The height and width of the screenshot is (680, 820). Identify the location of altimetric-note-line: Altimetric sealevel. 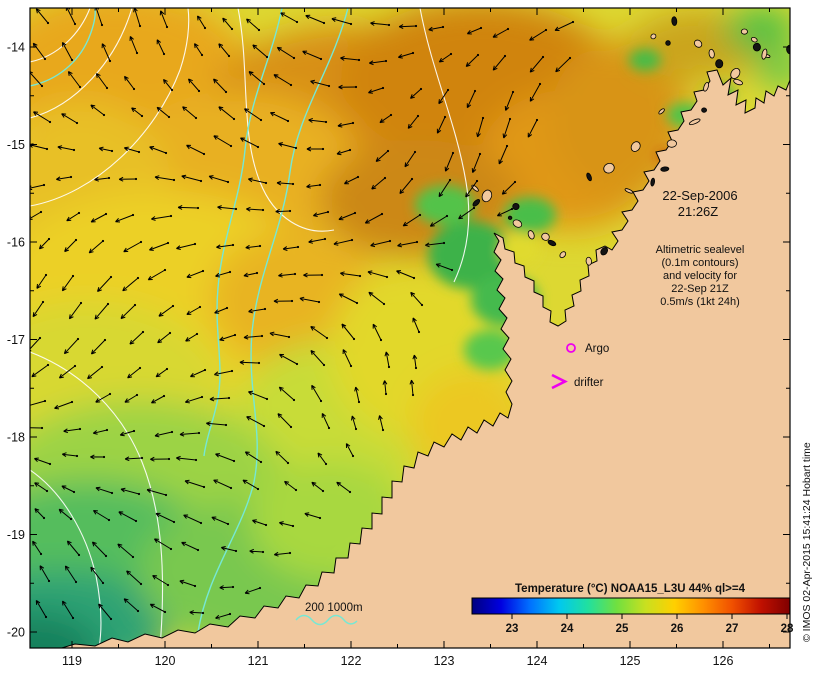
(700, 250).